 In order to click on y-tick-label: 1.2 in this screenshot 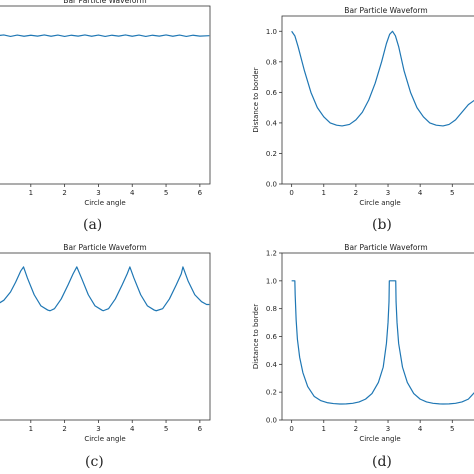, I will do `click(271, 254)`.